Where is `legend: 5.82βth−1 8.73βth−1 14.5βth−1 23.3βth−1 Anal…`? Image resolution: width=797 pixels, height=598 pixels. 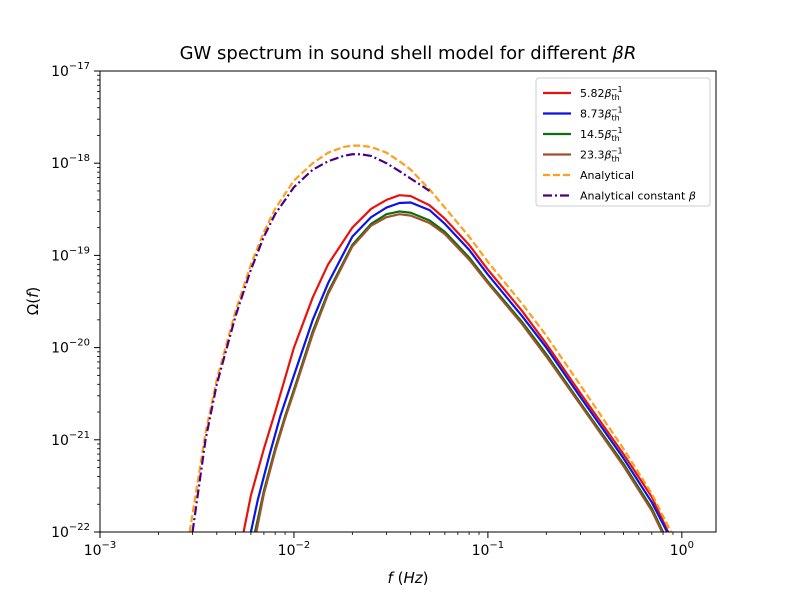 legend: 5.82βth−1 8.73βth−1 14.5βth−1 23.3βth−1 Anal… is located at coordinates (623, 142).